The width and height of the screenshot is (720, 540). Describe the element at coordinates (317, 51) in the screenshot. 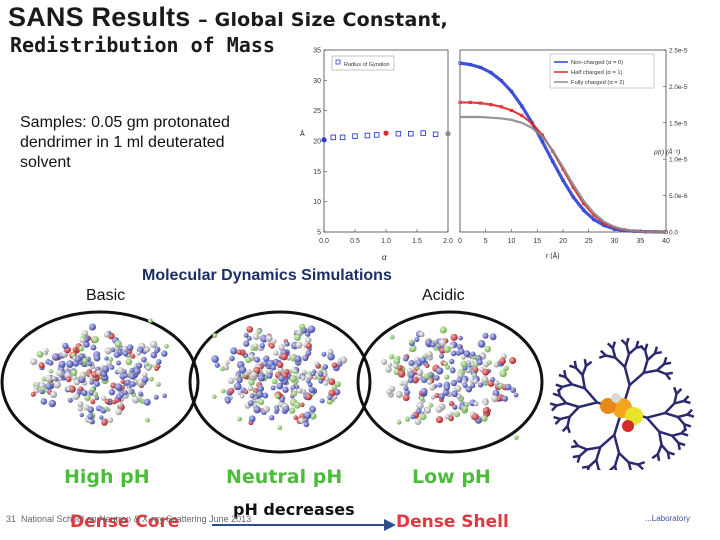

I see `rg-ytick-label: 35` at that location.